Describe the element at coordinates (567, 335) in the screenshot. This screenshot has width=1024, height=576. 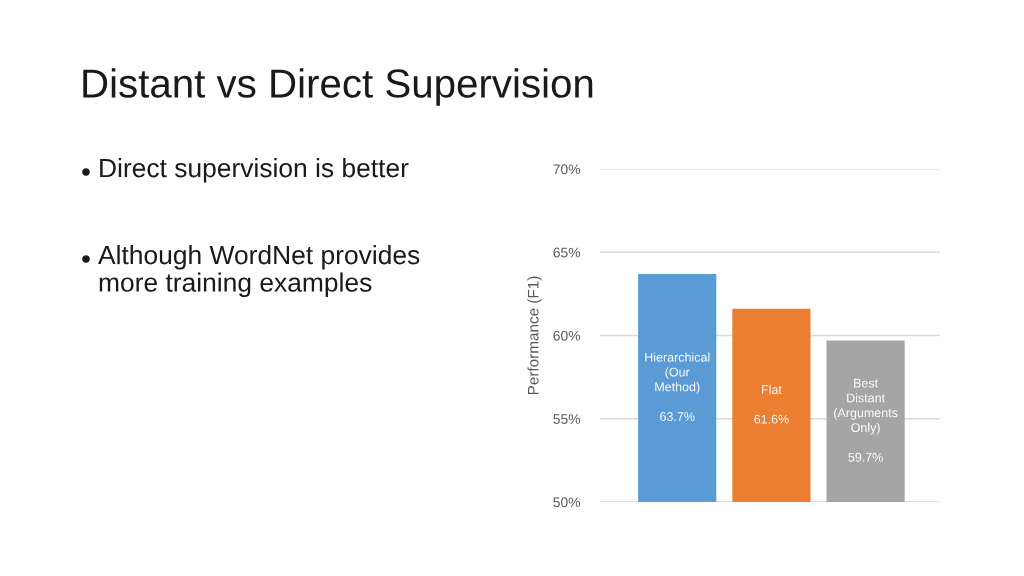
I see `y-tick-label: 60%` at that location.